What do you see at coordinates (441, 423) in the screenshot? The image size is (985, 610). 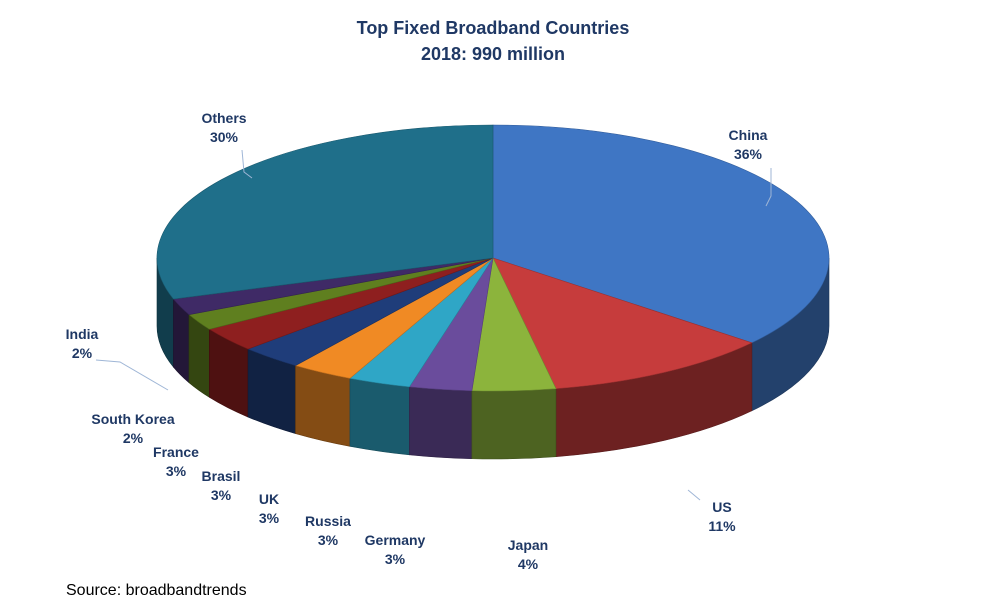 I see `pie-side-germany` at bounding box center [441, 423].